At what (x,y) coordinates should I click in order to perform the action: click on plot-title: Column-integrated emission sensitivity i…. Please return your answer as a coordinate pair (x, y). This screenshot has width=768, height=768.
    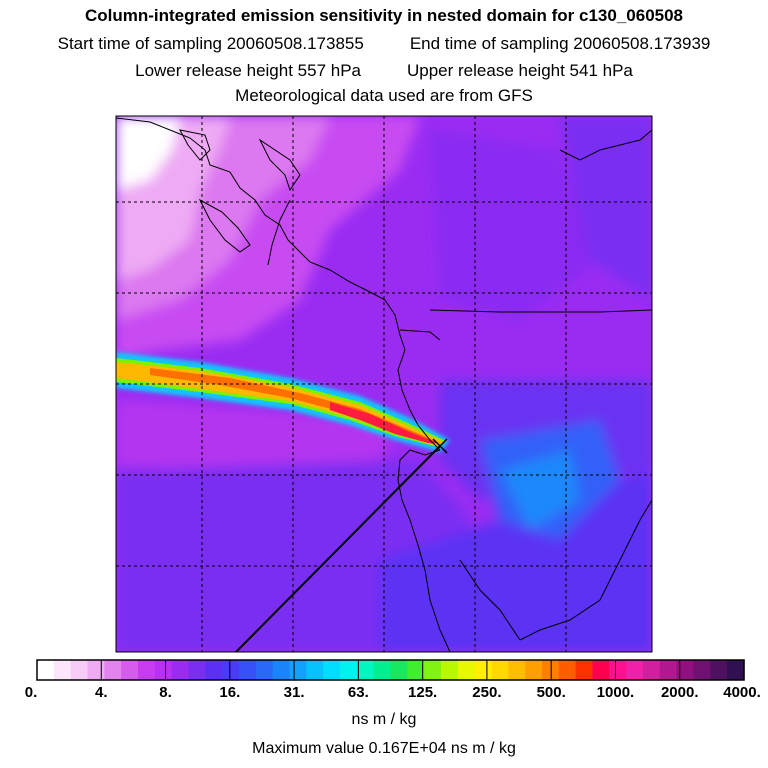
    Looking at the image, I should click on (384, 15).